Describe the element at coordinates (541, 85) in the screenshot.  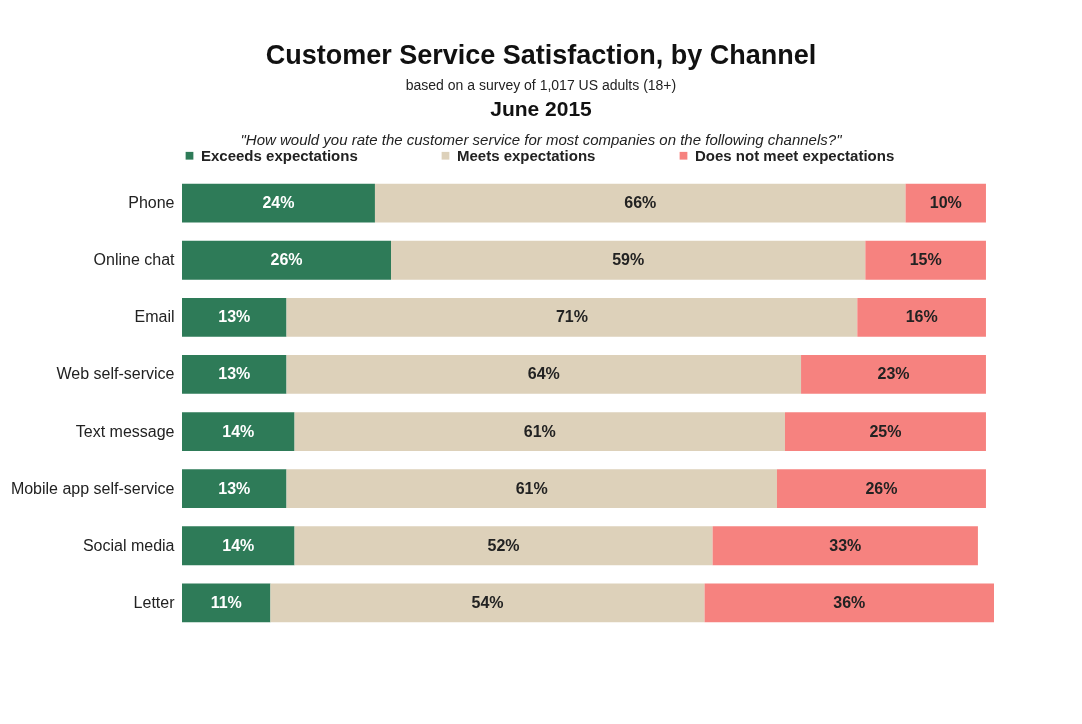
I see `chart-subtitle: based on a survey of 1,017 US adults (18+)` at that location.